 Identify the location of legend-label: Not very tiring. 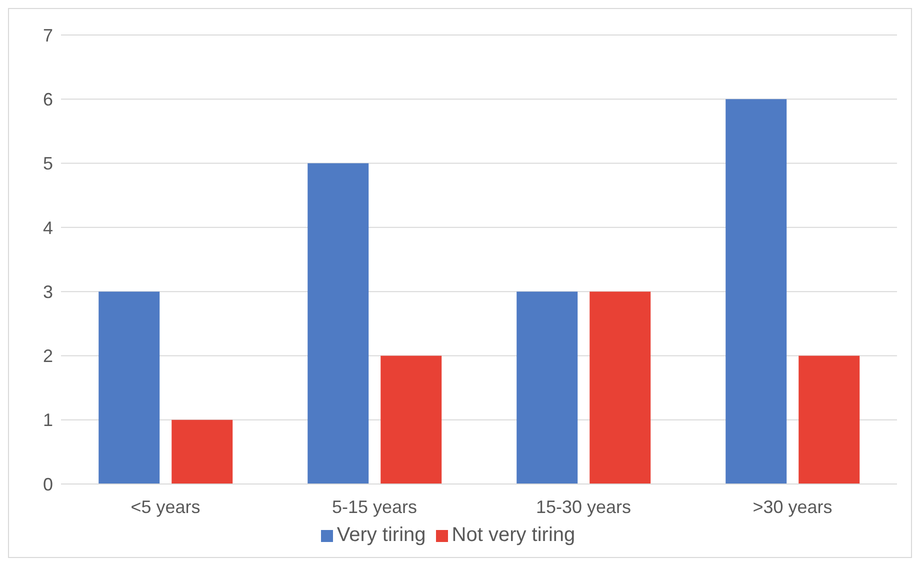
(514, 535).